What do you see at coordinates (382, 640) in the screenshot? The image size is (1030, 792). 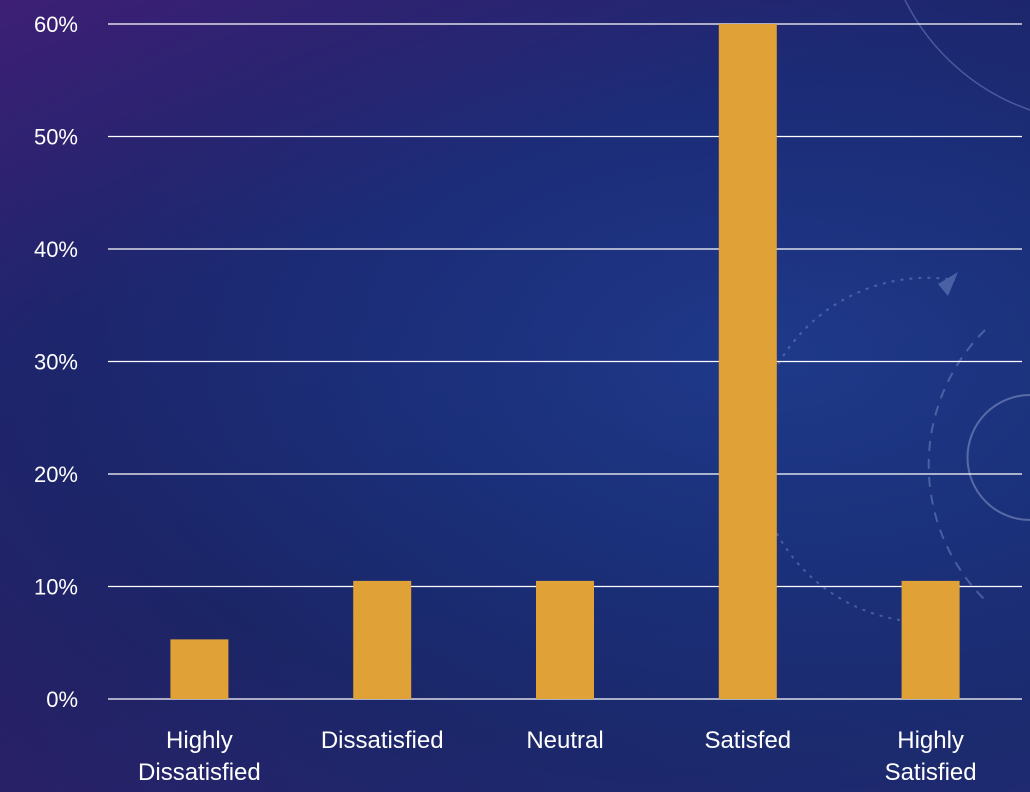 I see `bar-dissatisfied` at bounding box center [382, 640].